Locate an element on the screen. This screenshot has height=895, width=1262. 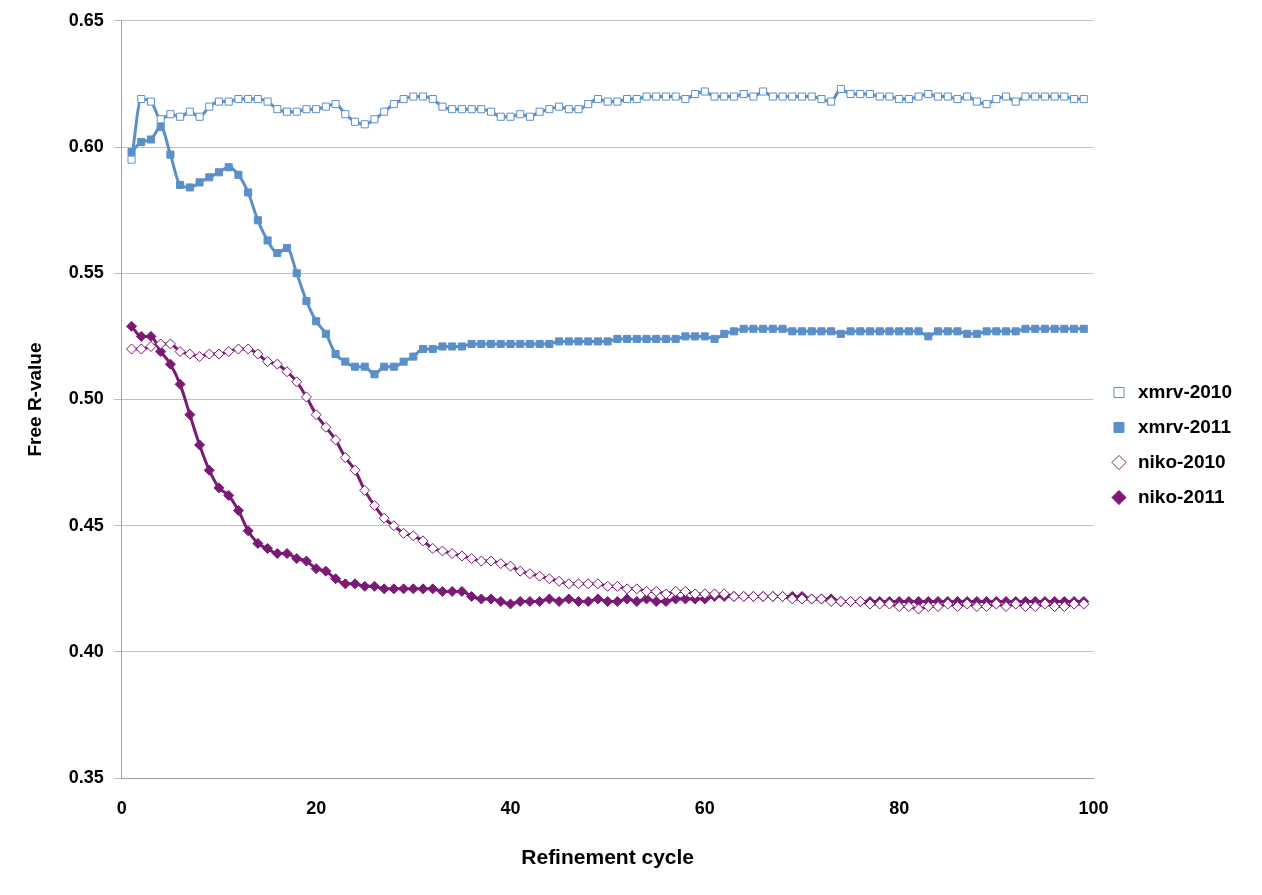
y-tick-label: 0.45 is located at coordinates (86, 524).